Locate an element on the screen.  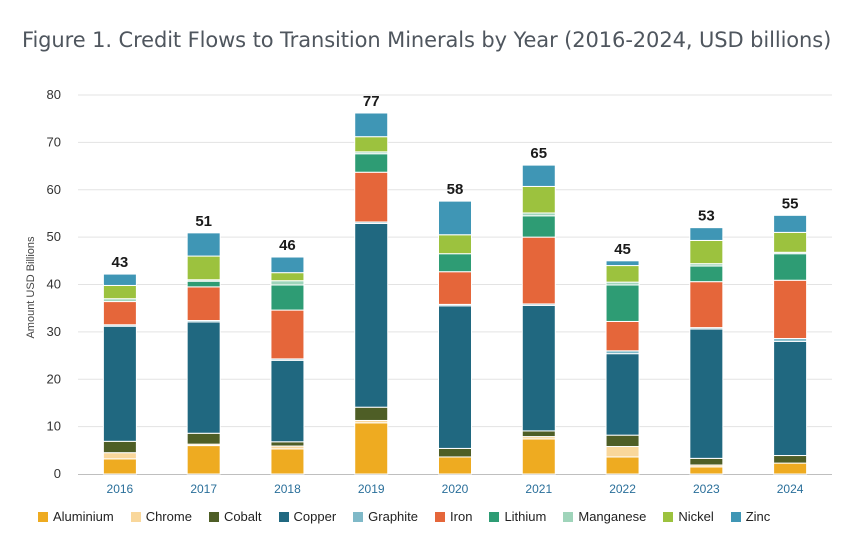
bar-segment-copper-2023 is located at coordinates (706, 393).